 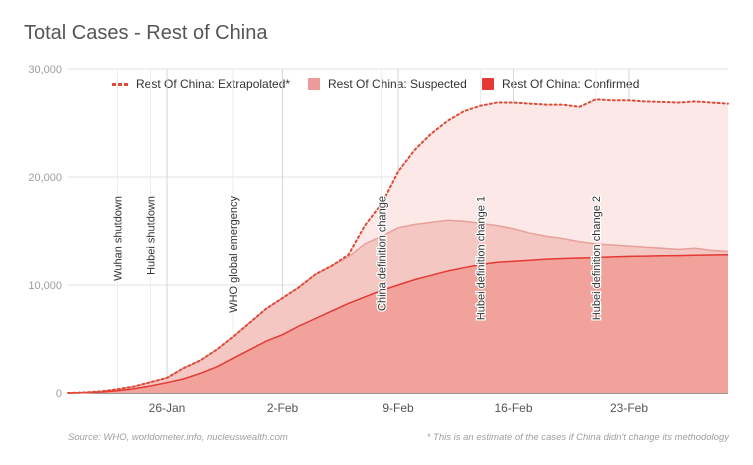 I want to click on confirmed-swatch-icon, so click(x=488, y=84).